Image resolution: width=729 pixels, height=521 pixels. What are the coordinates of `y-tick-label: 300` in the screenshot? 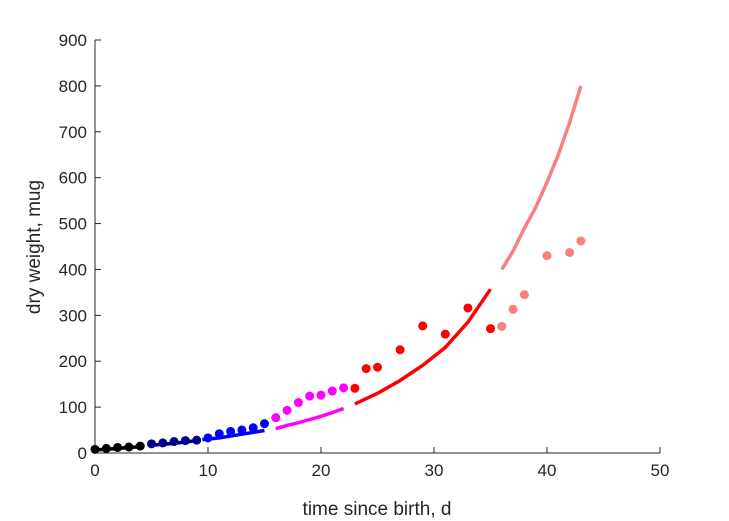 It's located at (73, 315).